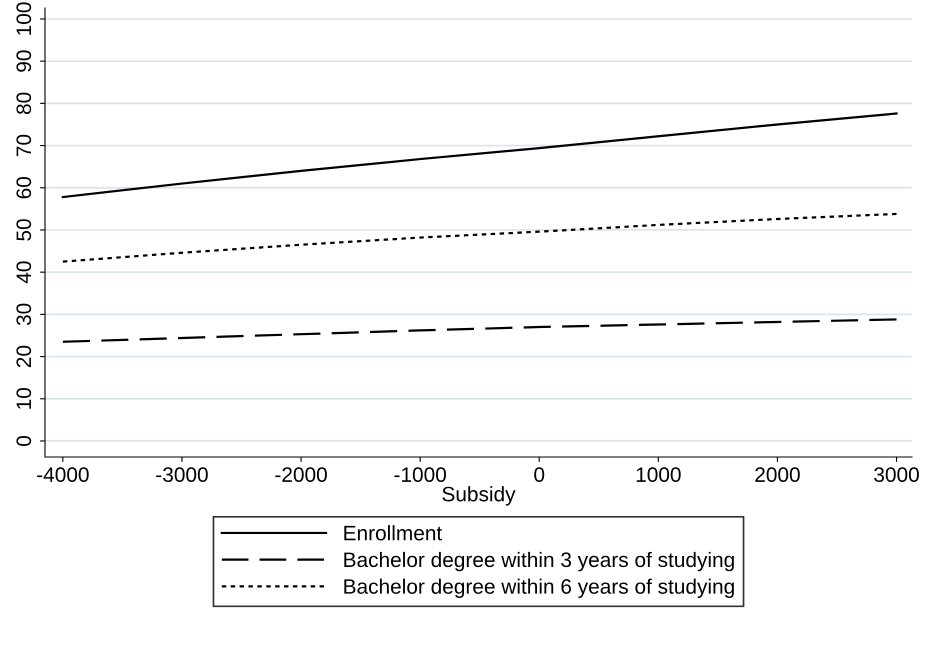 This screenshot has width=927, height=646. What do you see at coordinates (777, 474) in the screenshot?
I see `x-tick-label: 2000` at bounding box center [777, 474].